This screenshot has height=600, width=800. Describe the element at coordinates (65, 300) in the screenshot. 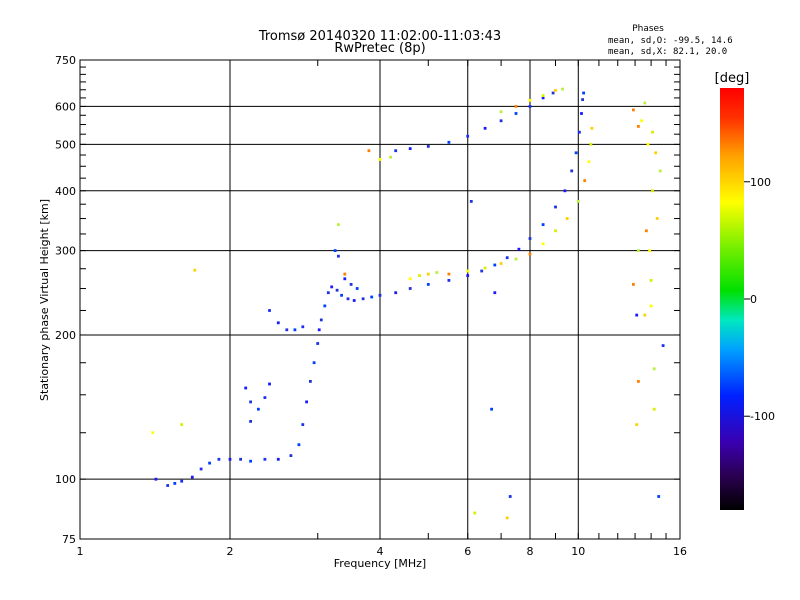

I see `y-tick-labels: 75 100 200 300 400 500 600 750` at that location.